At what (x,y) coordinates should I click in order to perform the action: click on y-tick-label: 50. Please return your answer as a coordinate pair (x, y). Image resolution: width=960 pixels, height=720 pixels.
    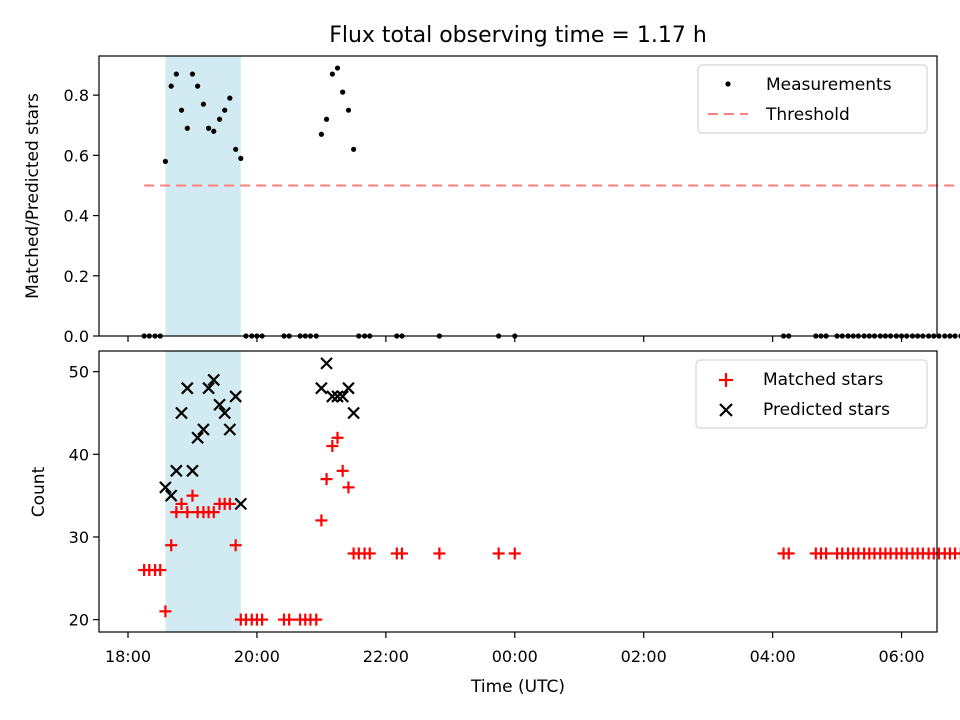
    Looking at the image, I should click on (79, 372).